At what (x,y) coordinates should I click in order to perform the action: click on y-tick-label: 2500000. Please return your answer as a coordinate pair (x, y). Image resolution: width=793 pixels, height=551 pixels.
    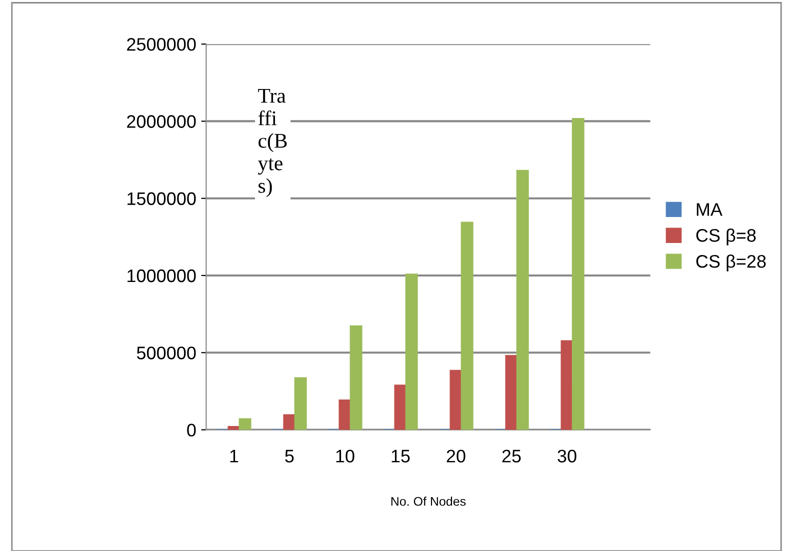
    Looking at the image, I should click on (161, 44).